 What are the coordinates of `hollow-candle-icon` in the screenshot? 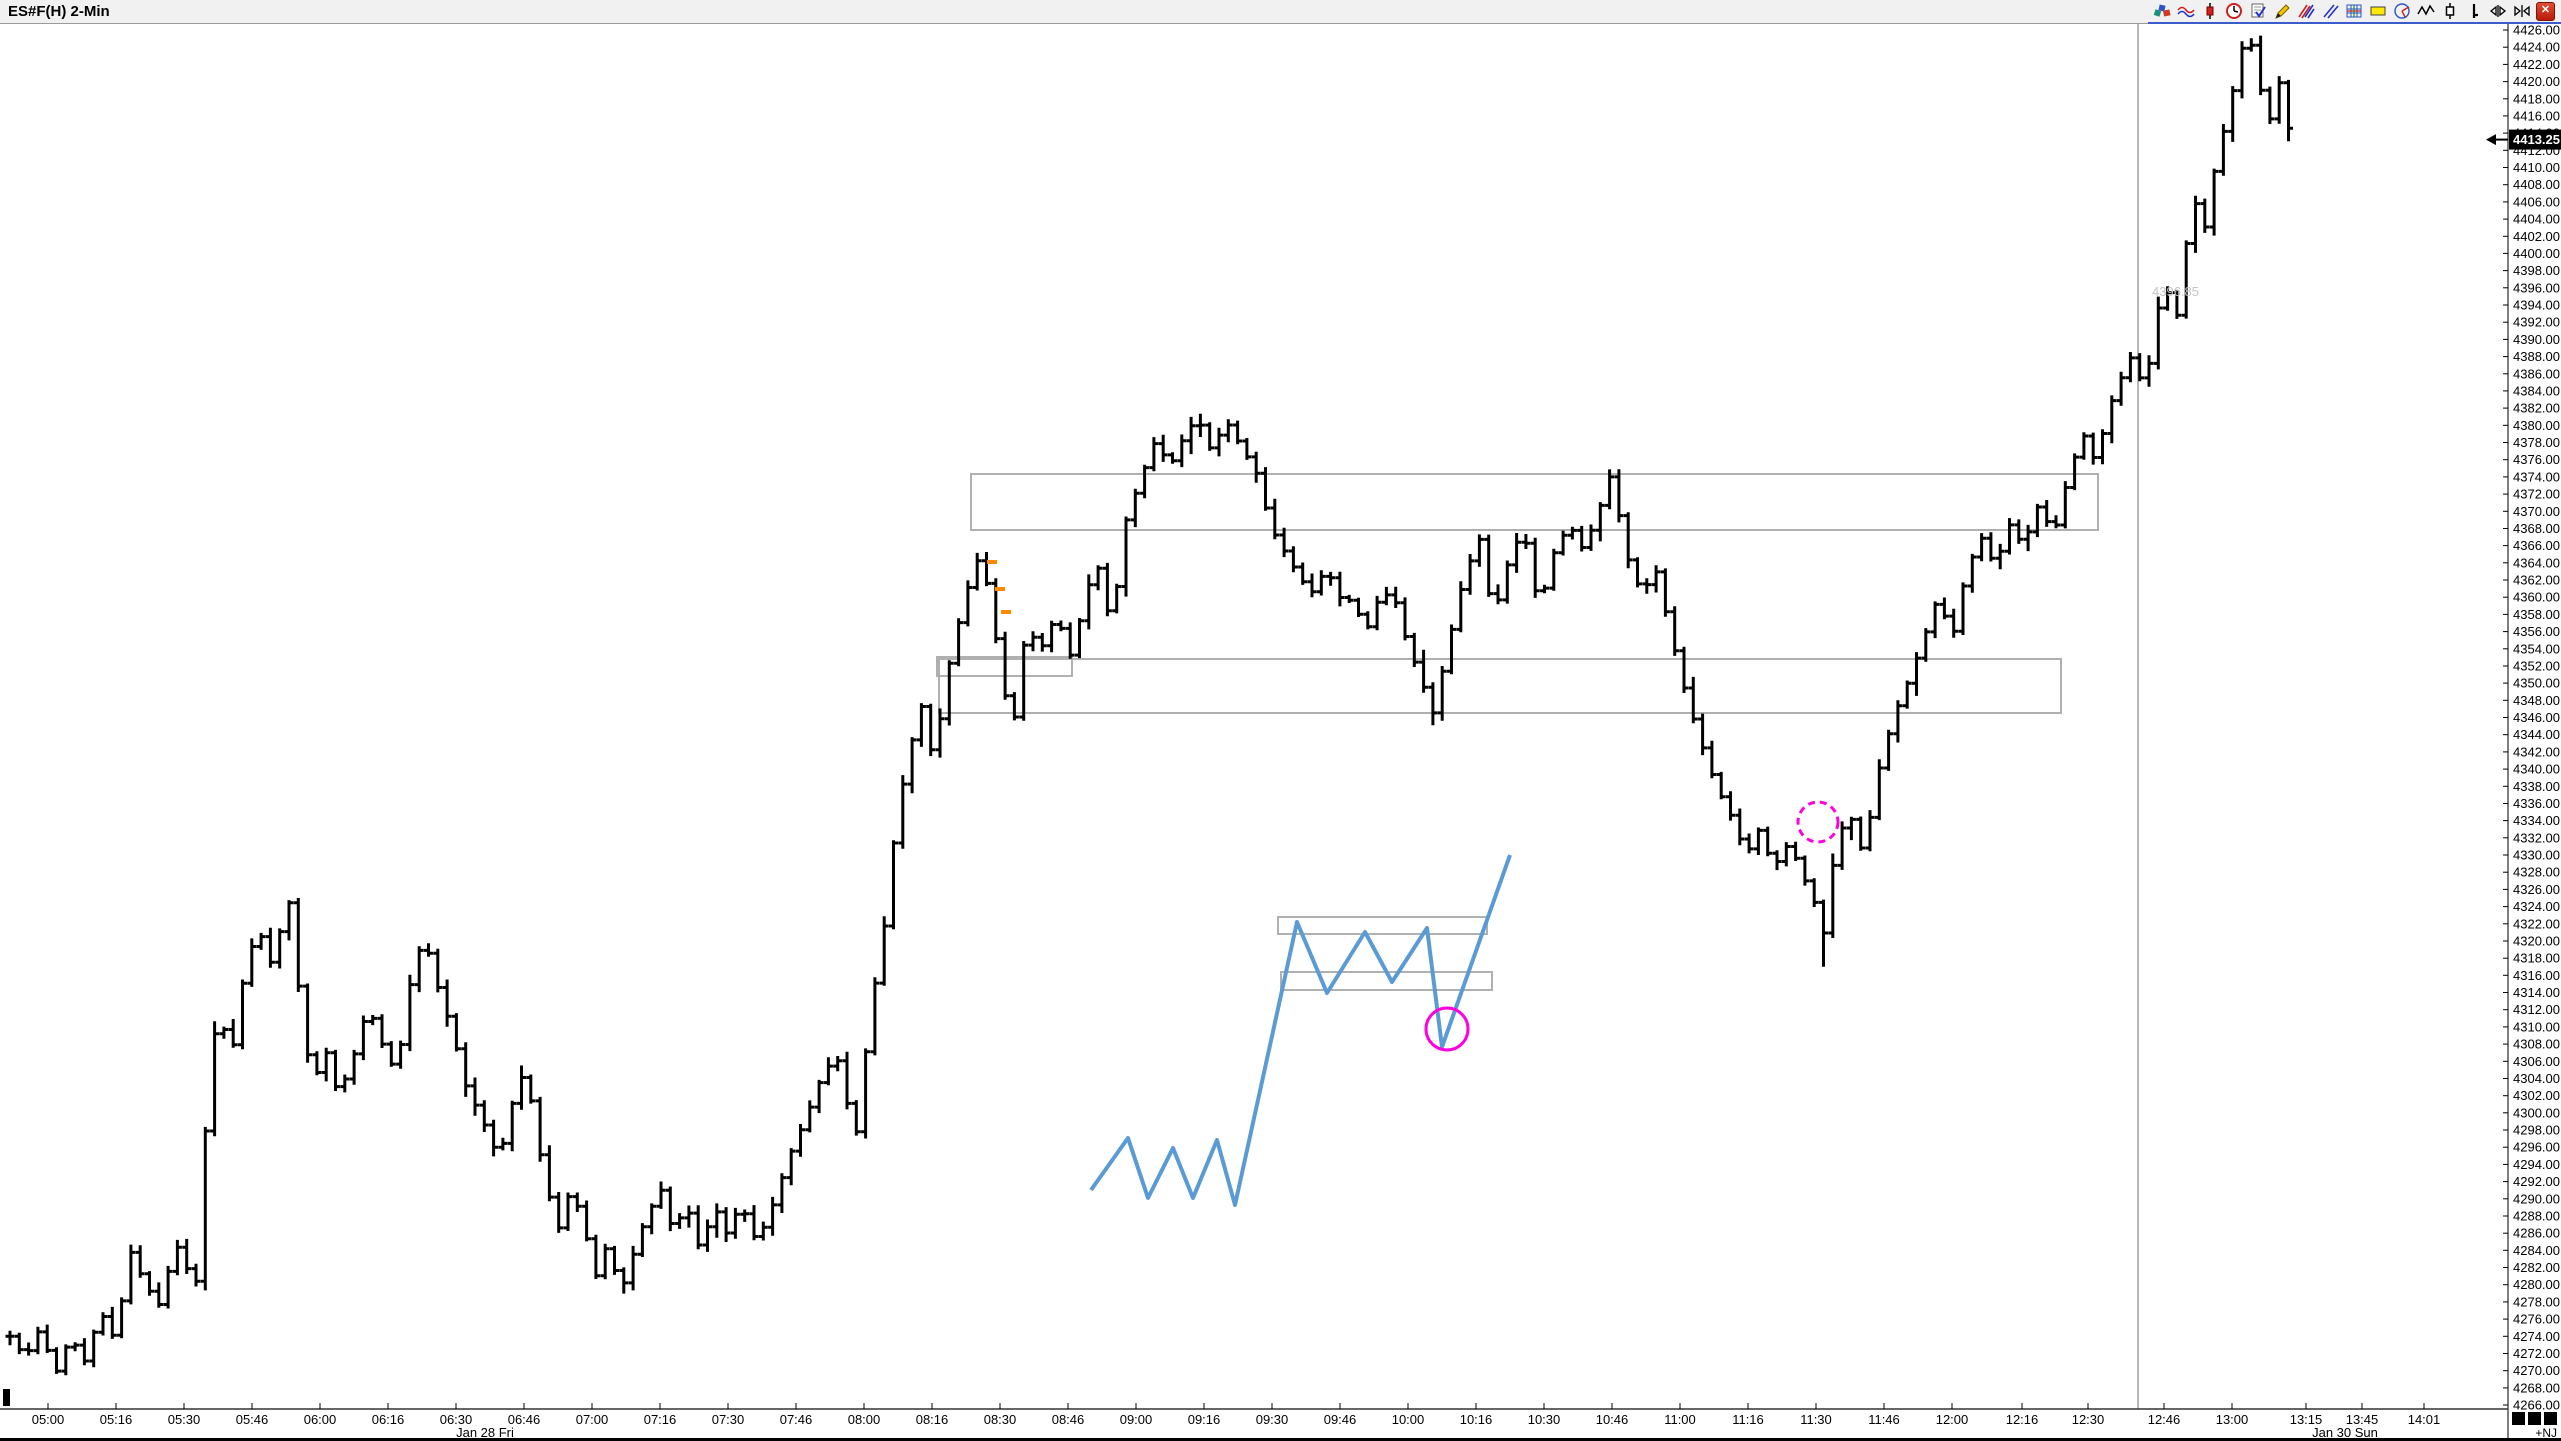 It's located at (2450, 11).